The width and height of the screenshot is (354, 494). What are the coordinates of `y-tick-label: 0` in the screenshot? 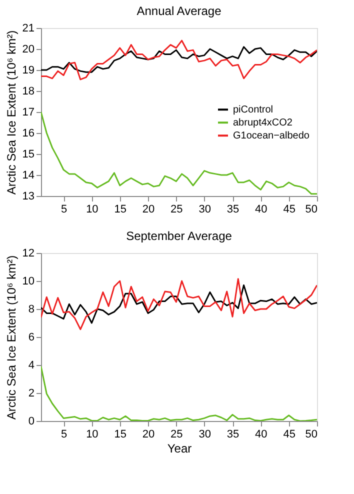 It's located at (31, 422).